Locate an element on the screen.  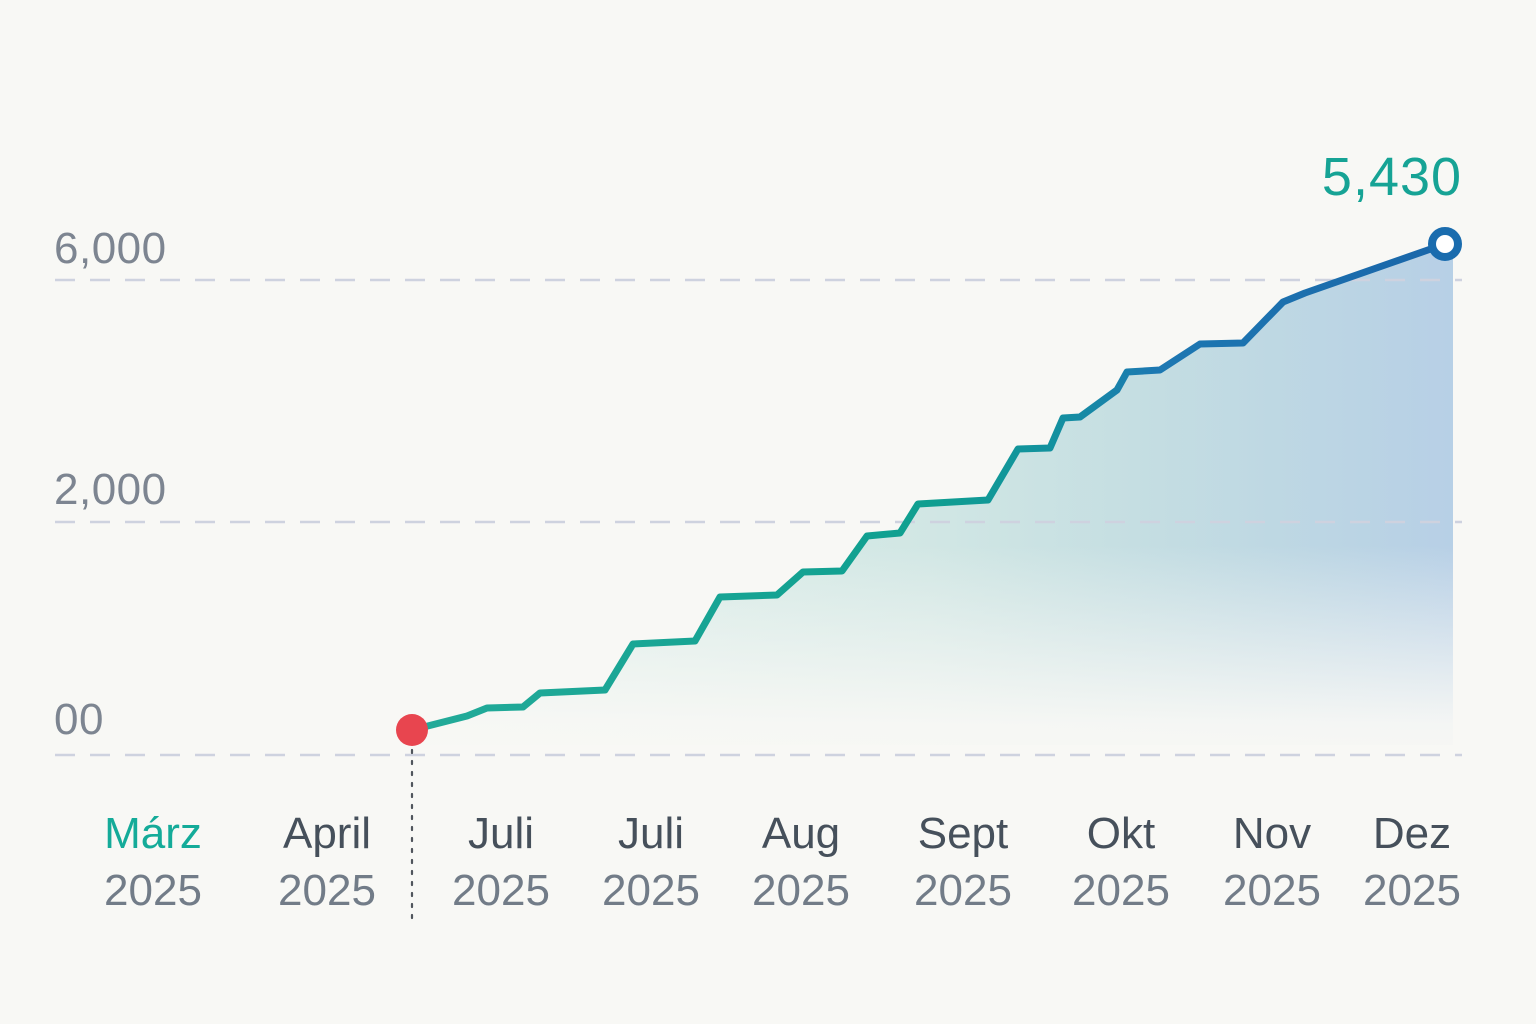
start-marker-dot is located at coordinates (412, 730).